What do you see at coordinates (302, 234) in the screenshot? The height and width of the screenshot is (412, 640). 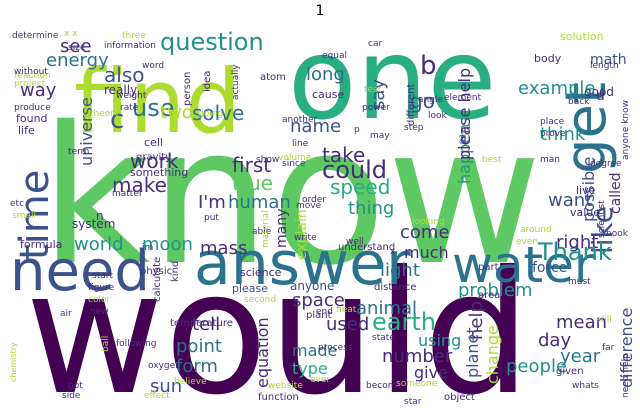 I see `word-explain: explain` at bounding box center [302, 234].